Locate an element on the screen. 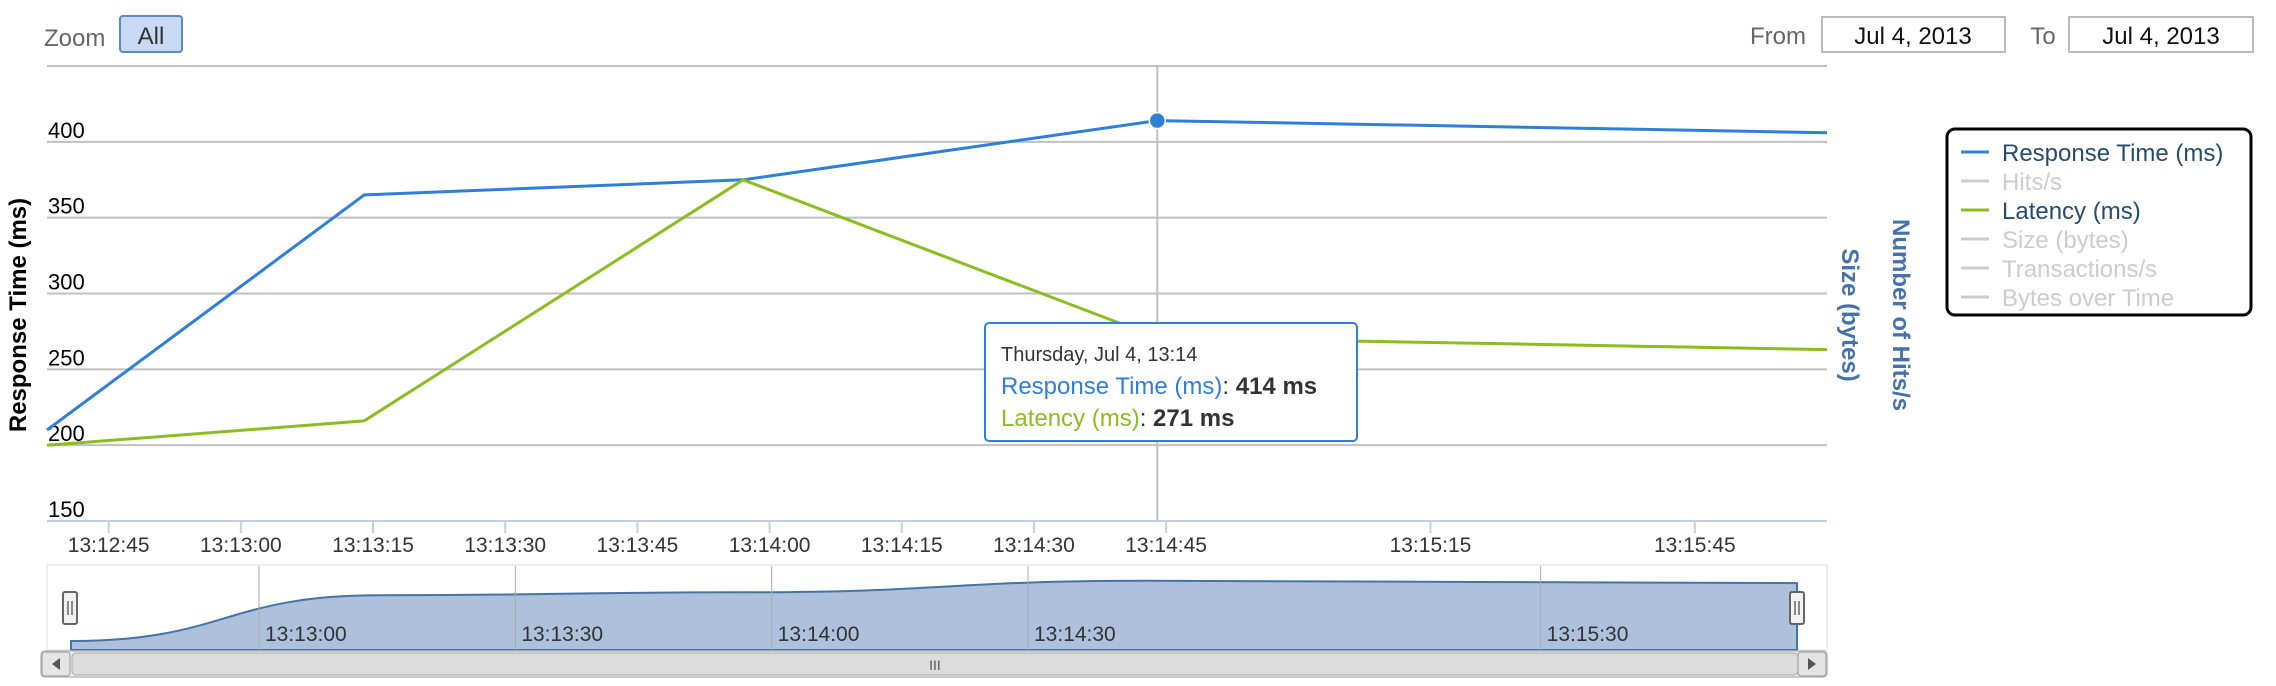  y-tick-label: 250 is located at coordinates (66, 357).